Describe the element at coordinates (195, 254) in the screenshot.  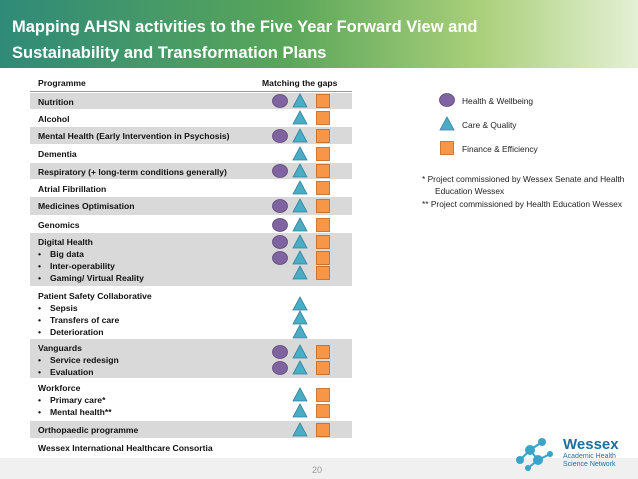
I see `row-item: Big data` at that location.